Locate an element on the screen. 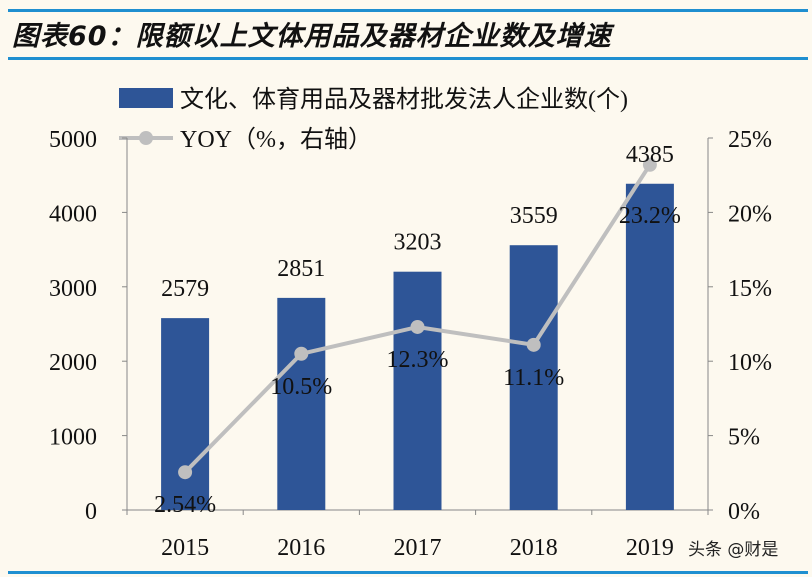 Image resolution: width=812 pixels, height=577 pixels. x-tick-label: 2019 is located at coordinates (650, 548).